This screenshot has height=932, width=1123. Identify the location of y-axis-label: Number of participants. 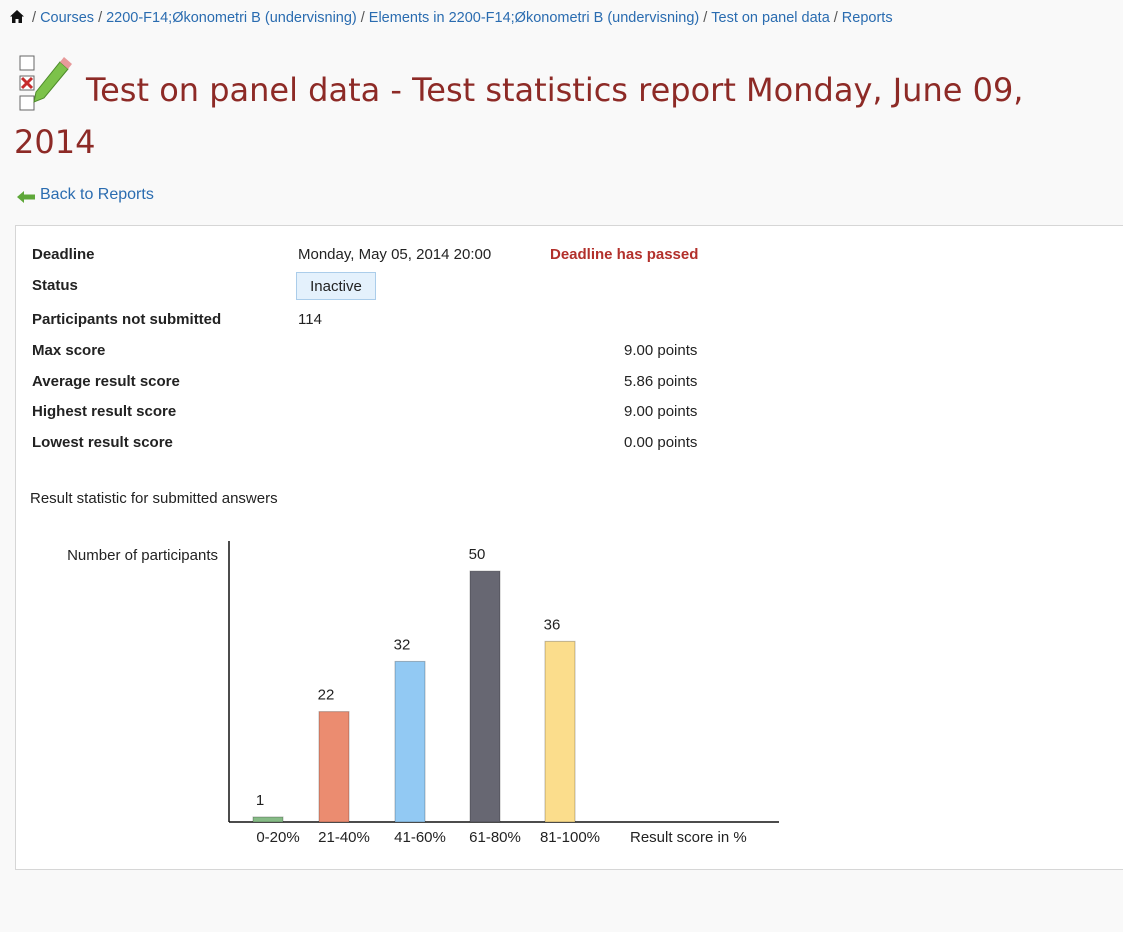
(142, 555).